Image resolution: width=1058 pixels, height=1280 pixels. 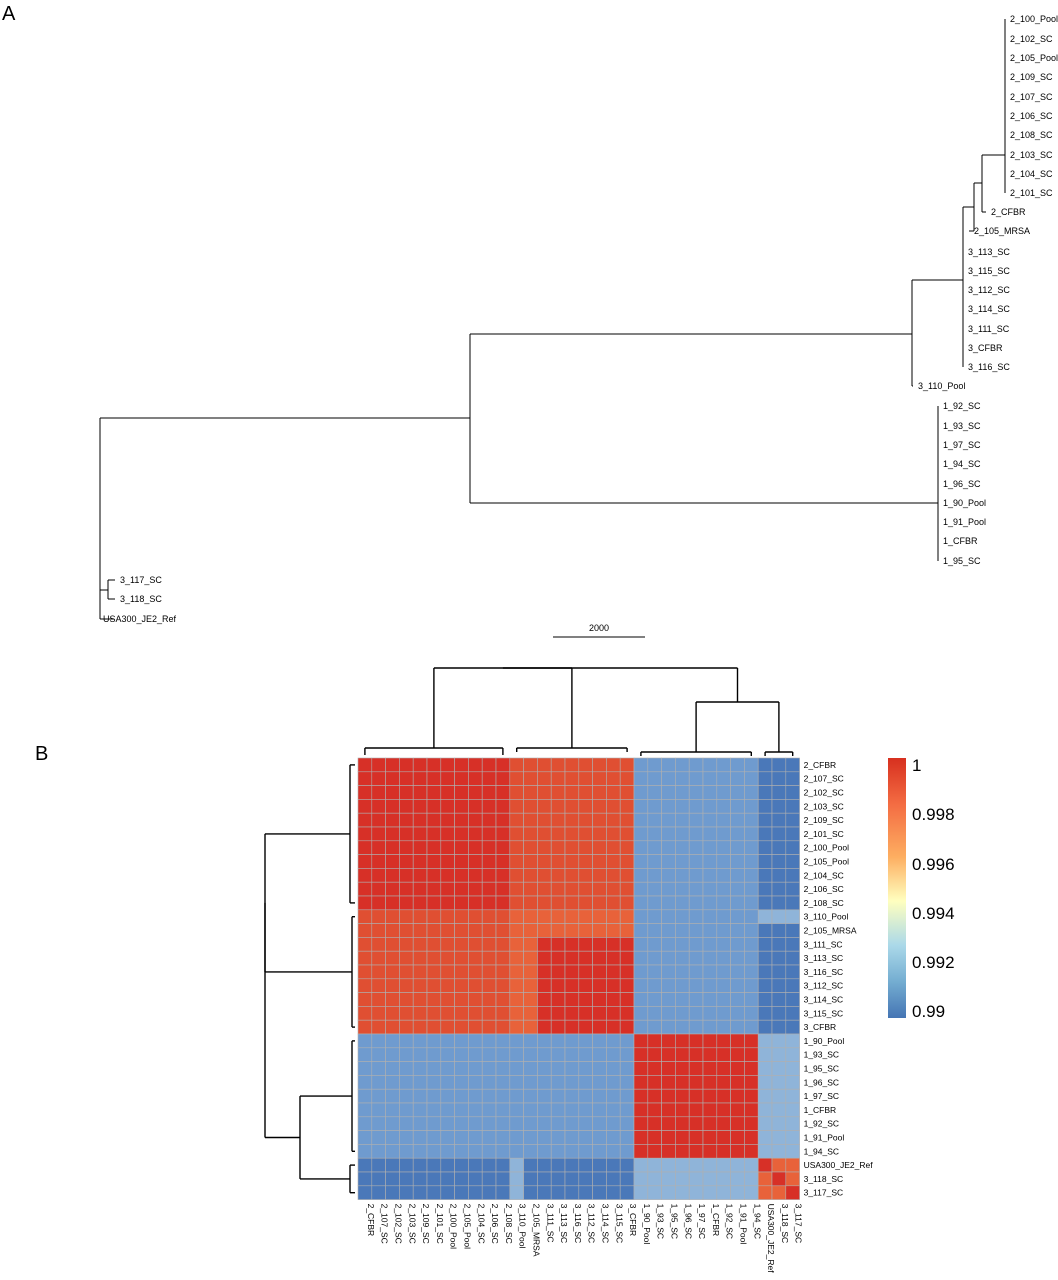 What do you see at coordinates (399, 1224) in the screenshot?
I see `heatmap-column-label: 2_102_SC` at bounding box center [399, 1224].